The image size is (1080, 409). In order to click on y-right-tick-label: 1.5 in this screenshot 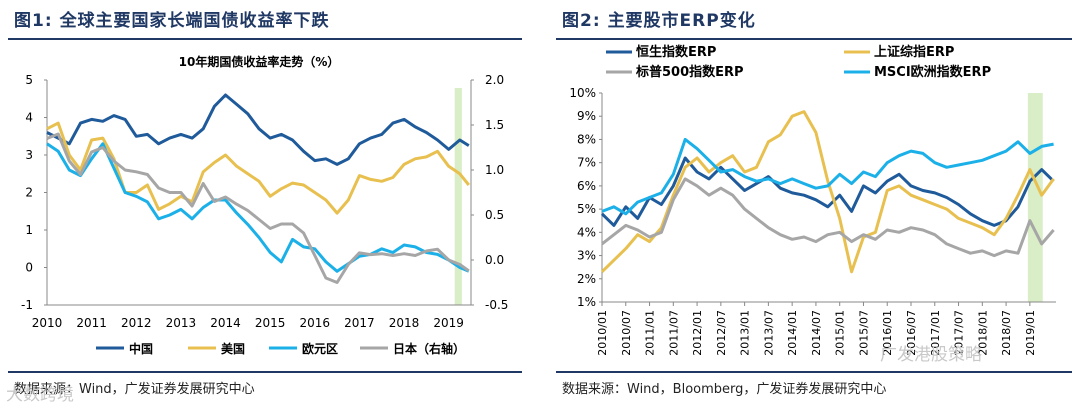, I will do `click(494, 125)`.